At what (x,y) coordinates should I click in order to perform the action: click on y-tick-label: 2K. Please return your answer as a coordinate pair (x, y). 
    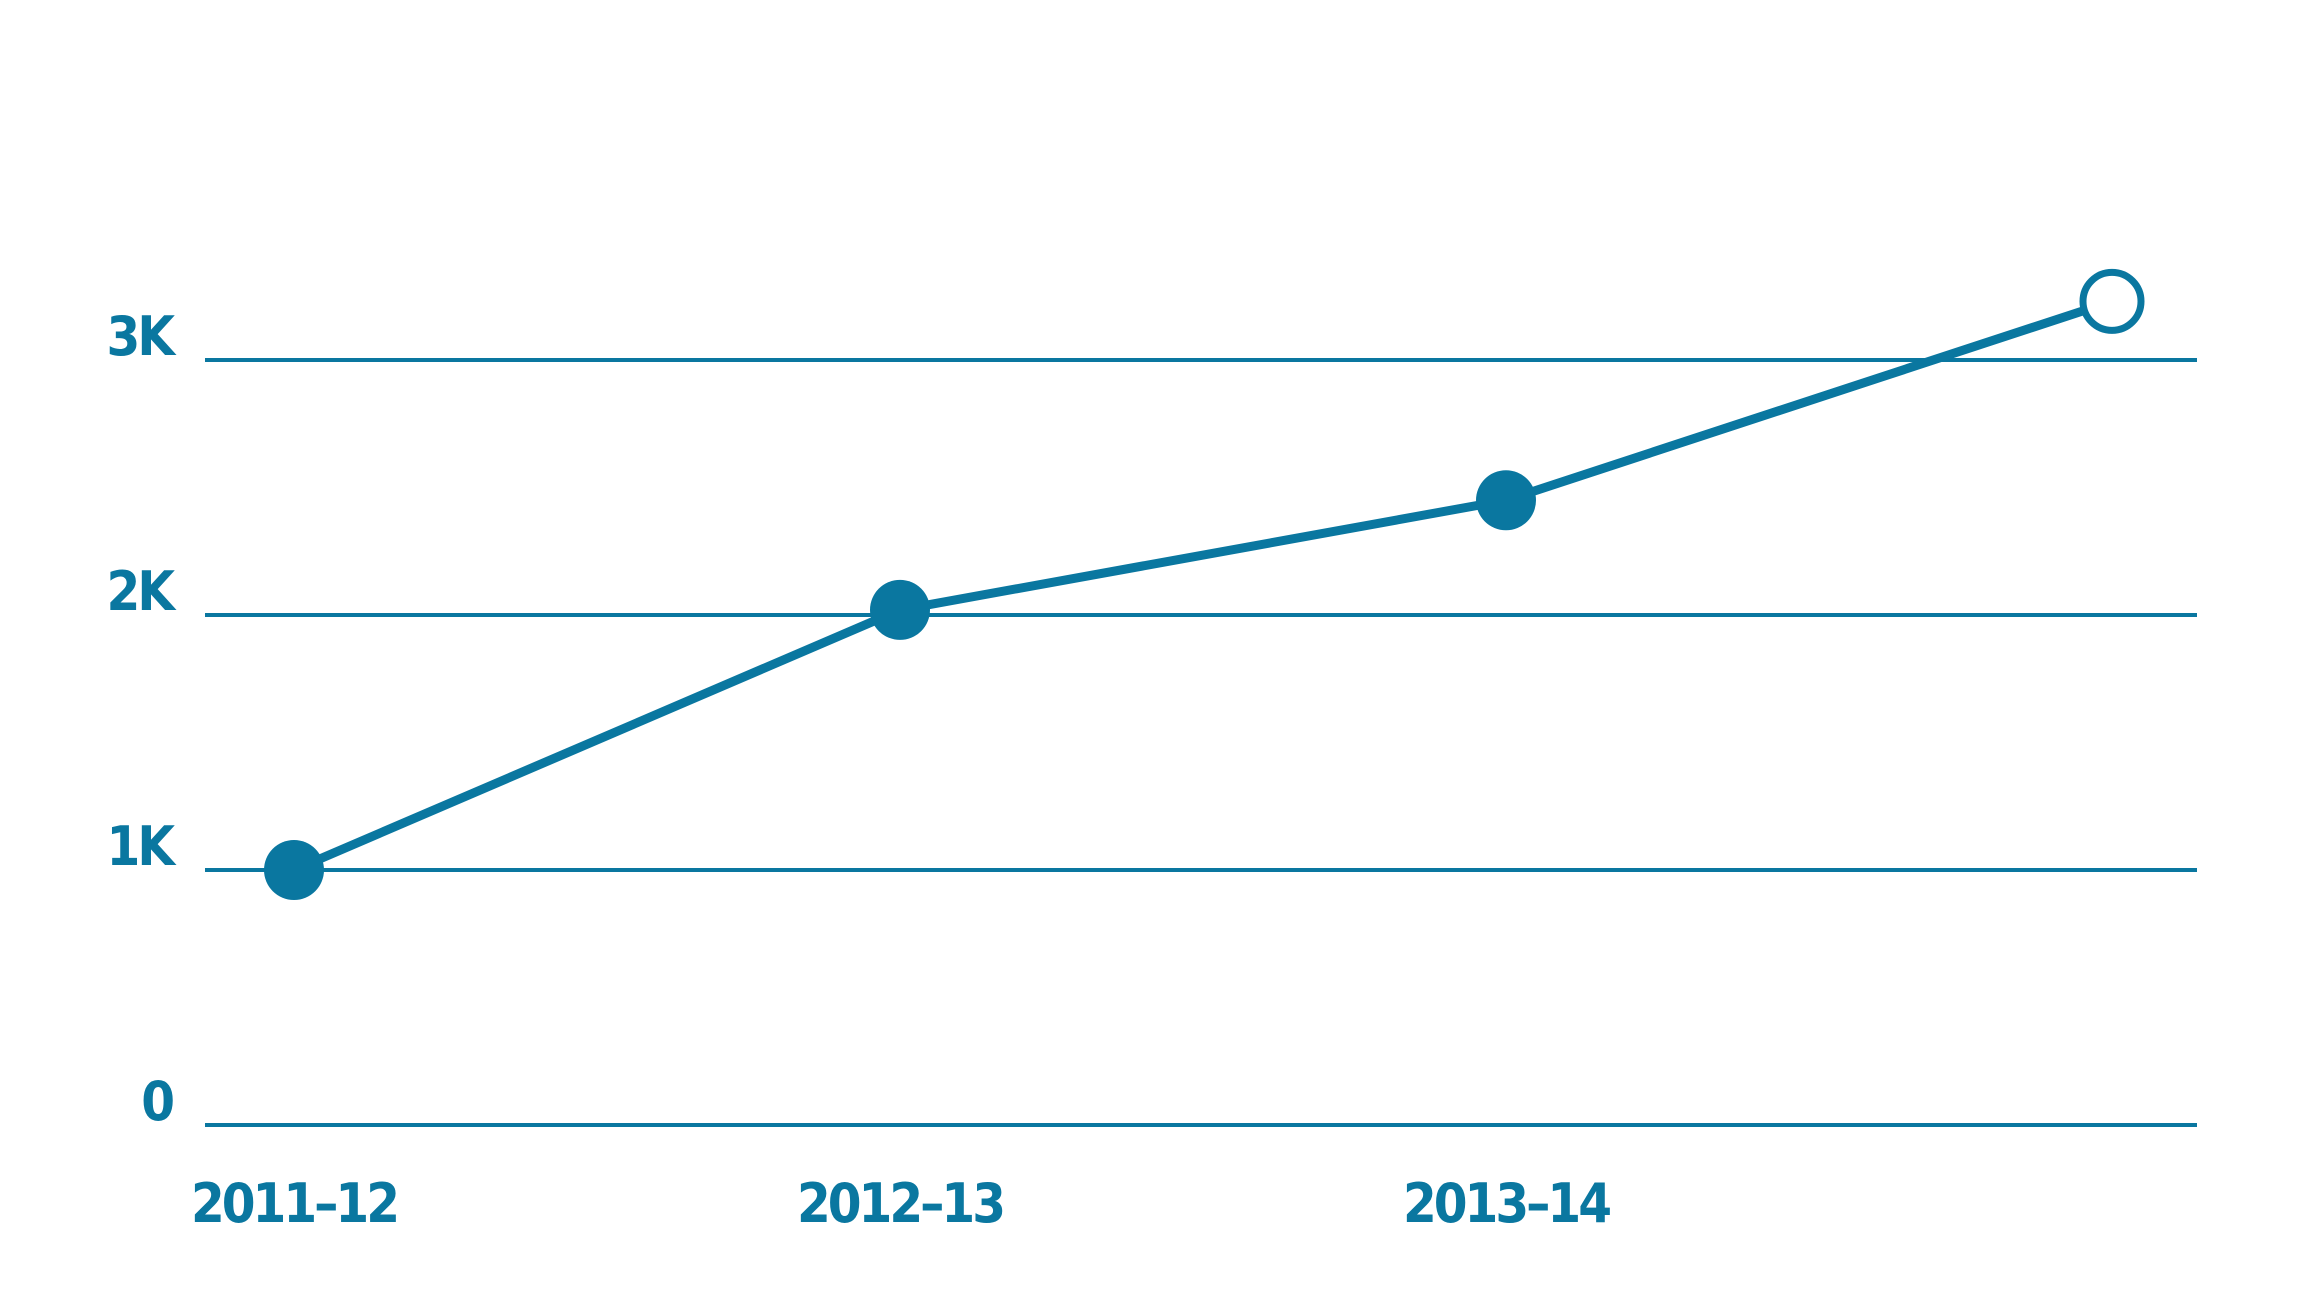
    Looking at the image, I should click on (142, 591).